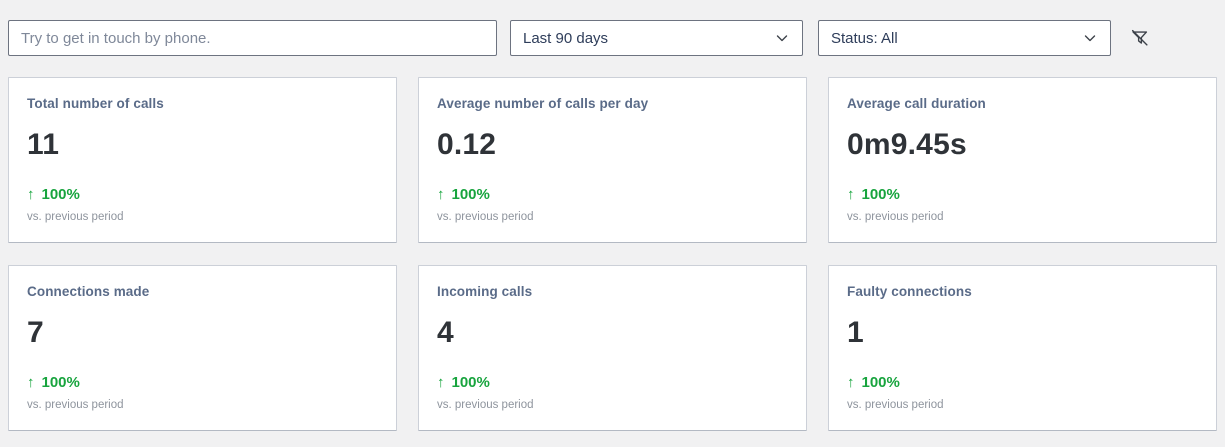  What do you see at coordinates (916, 103) in the screenshot?
I see `card-title: Average call duration` at bounding box center [916, 103].